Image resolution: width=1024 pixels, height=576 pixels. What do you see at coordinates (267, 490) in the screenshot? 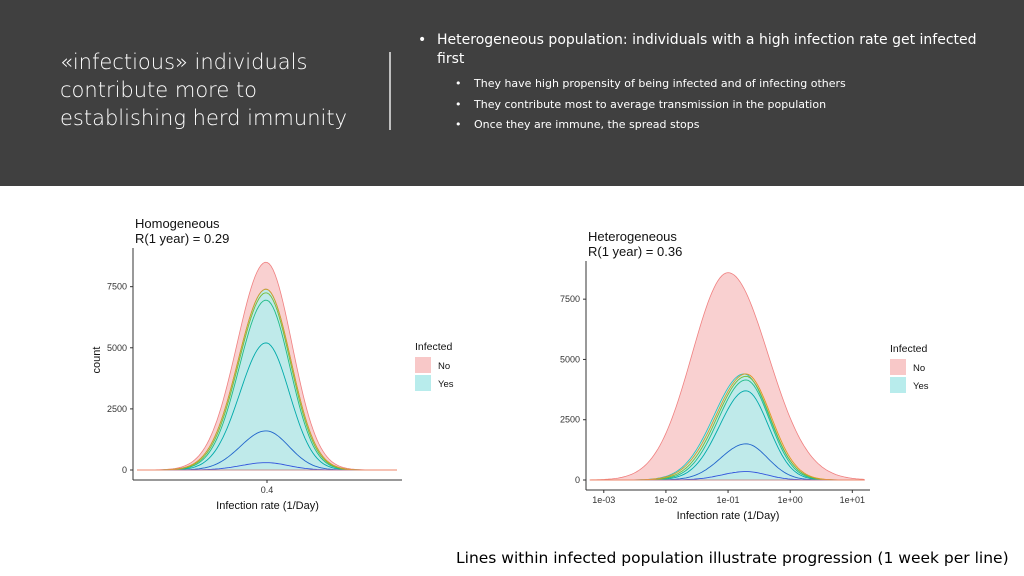
I see `x-tick-label: 0.4` at bounding box center [267, 490].